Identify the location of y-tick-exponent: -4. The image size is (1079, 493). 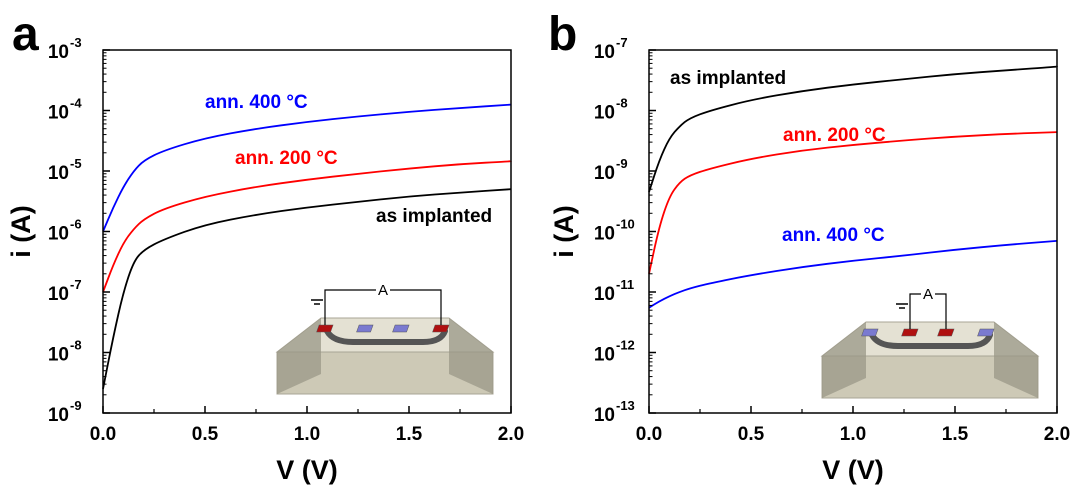
(76, 103).